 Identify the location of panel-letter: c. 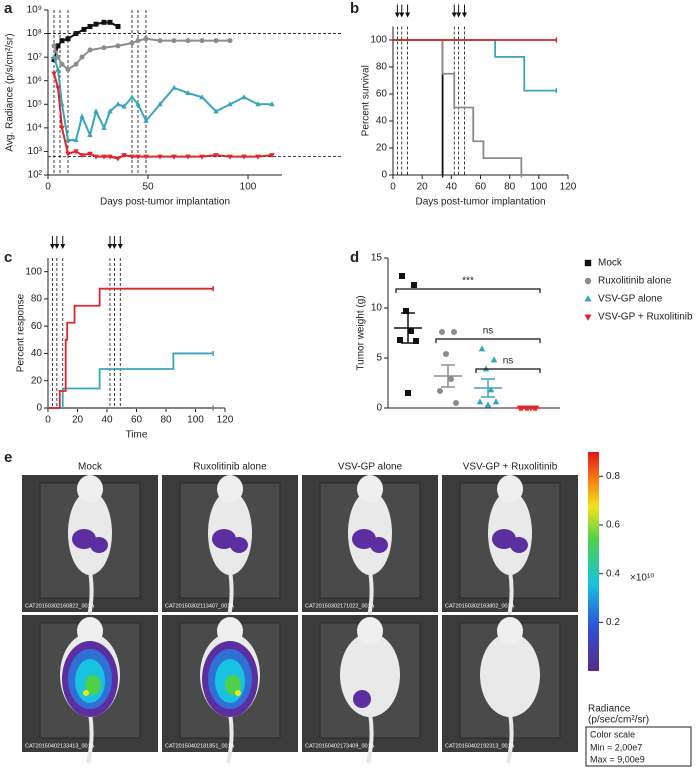
(8, 257).